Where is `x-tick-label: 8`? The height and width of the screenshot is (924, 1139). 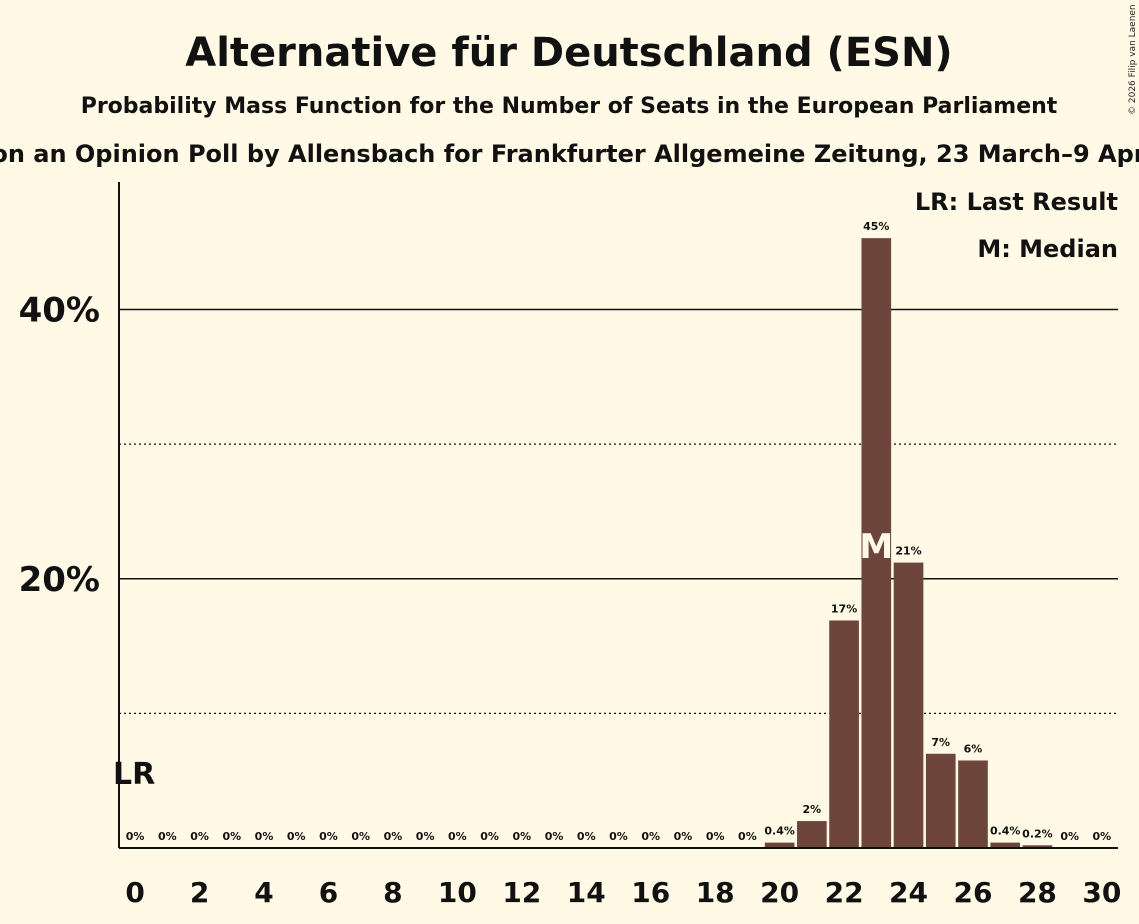 x-tick-label: 8 is located at coordinates (392, 892).